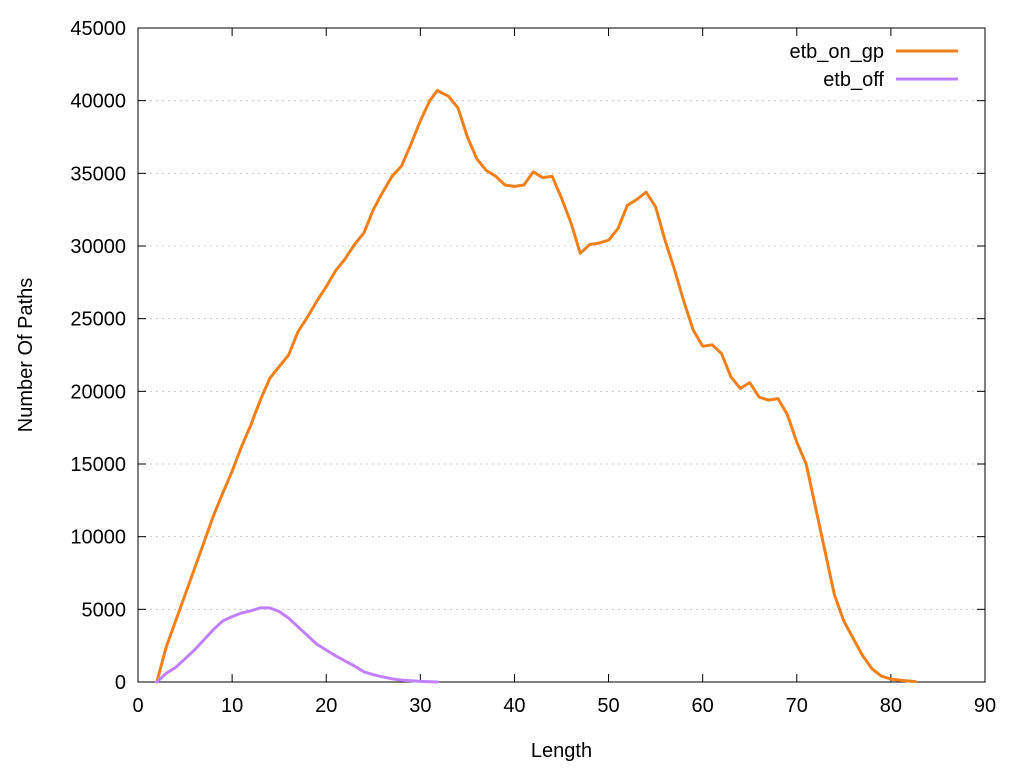 The width and height of the screenshot is (1024, 768). What do you see at coordinates (98, 174) in the screenshot?
I see `y-tick-label: 35000` at bounding box center [98, 174].